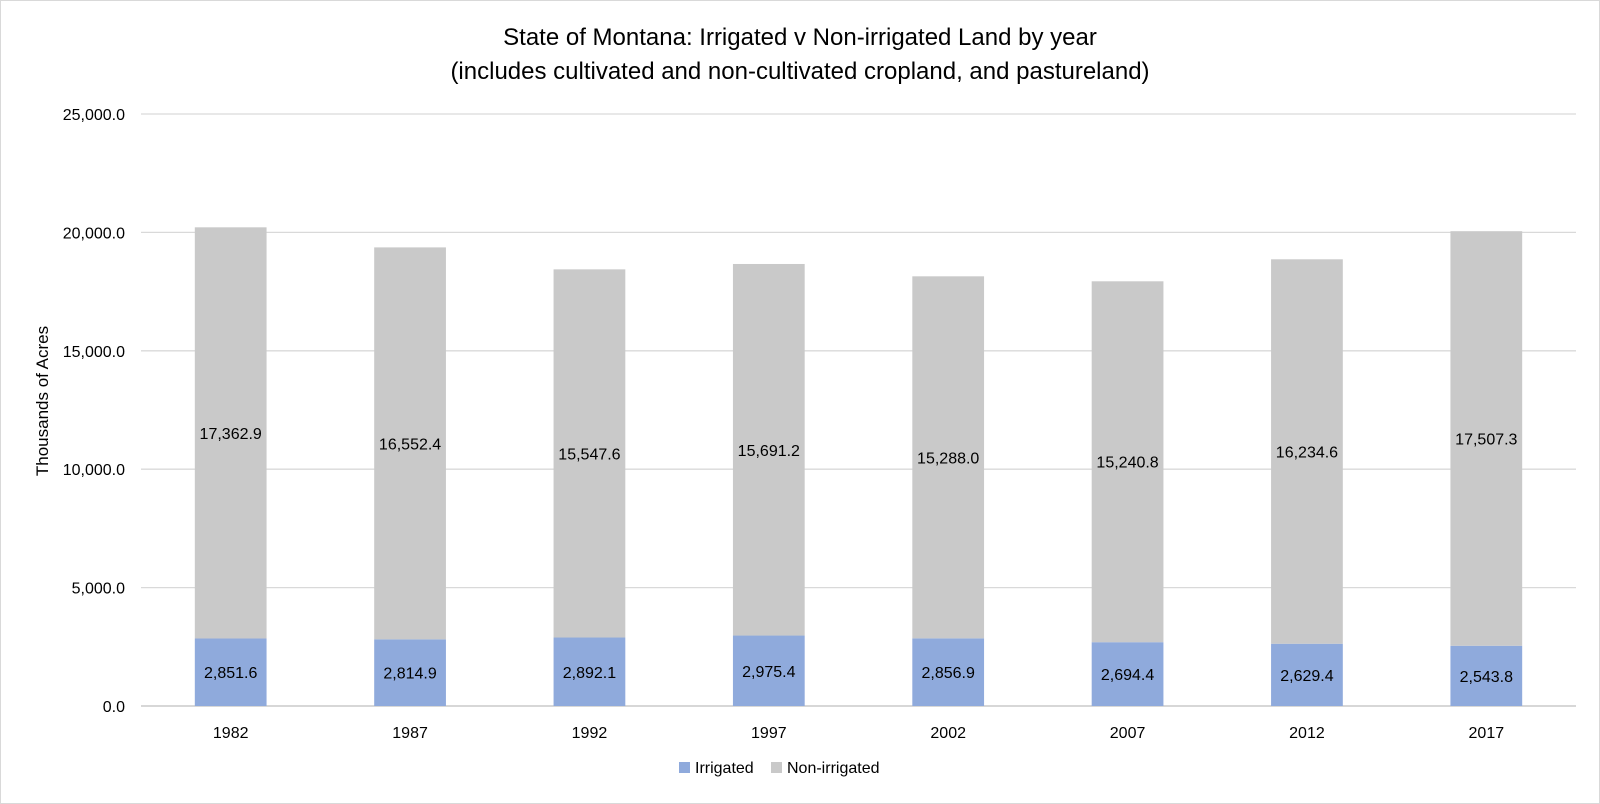  I want to click on data-label: 2,856.9, so click(947, 673).